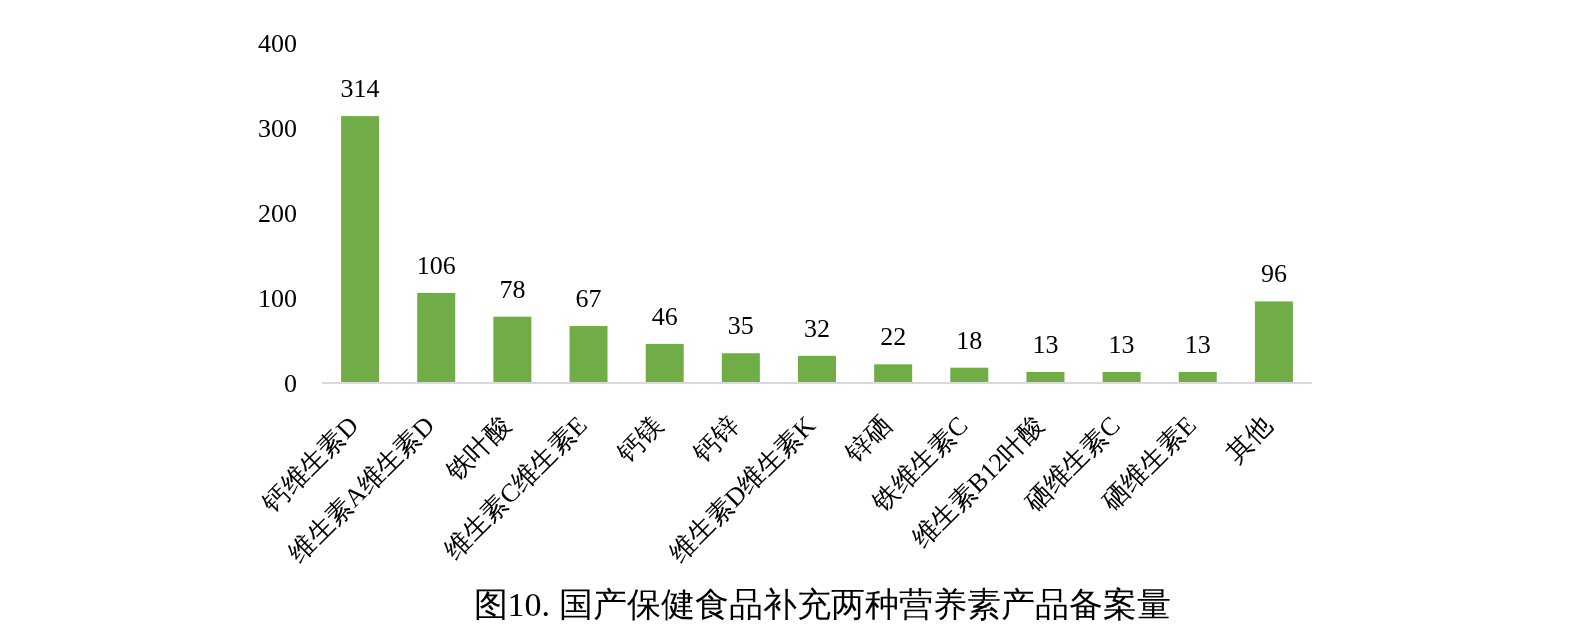 This screenshot has width=1570, height=634. I want to click on data-label: 32, so click(817, 328).